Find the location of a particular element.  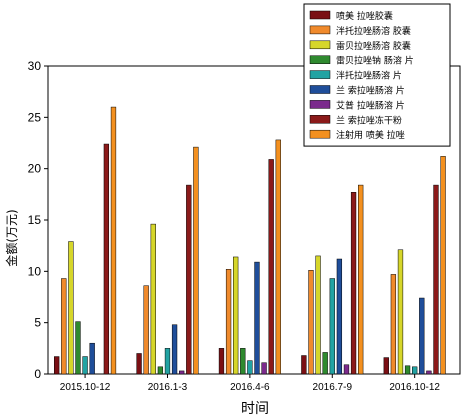

legend-entry: 注射用 喷美 拉唑 is located at coordinates (370, 135).